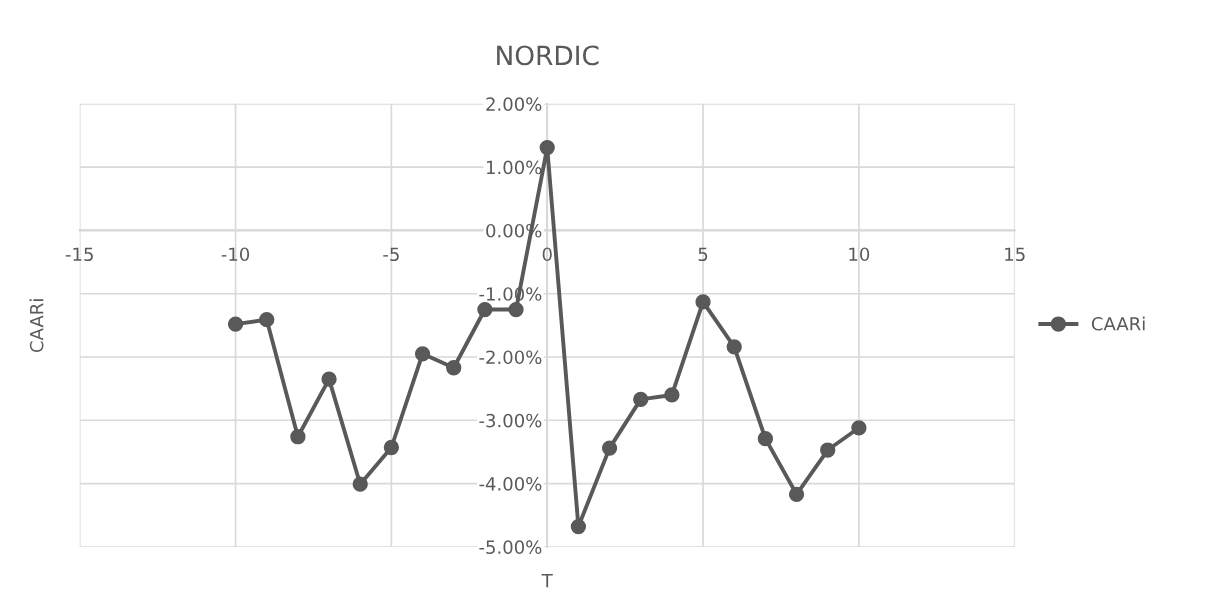 The image size is (1208, 611). What do you see at coordinates (1015, 254) in the screenshot?
I see `x-tick-label: 15` at bounding box center [1015, 254].